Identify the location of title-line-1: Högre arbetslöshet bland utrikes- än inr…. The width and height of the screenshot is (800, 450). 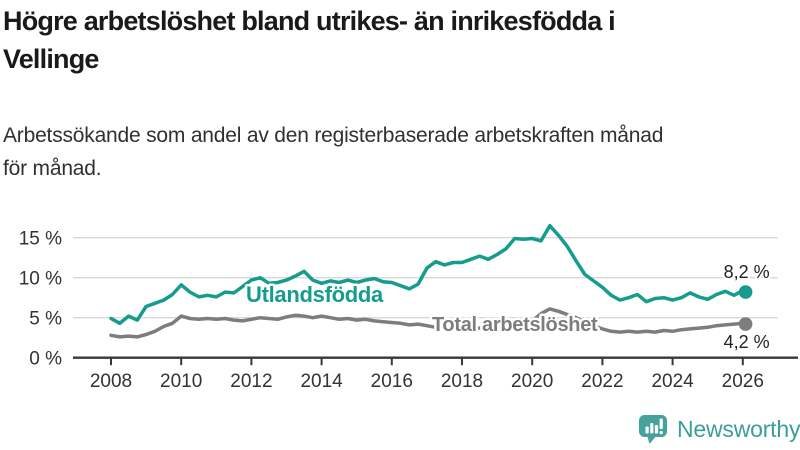
(309, 21).